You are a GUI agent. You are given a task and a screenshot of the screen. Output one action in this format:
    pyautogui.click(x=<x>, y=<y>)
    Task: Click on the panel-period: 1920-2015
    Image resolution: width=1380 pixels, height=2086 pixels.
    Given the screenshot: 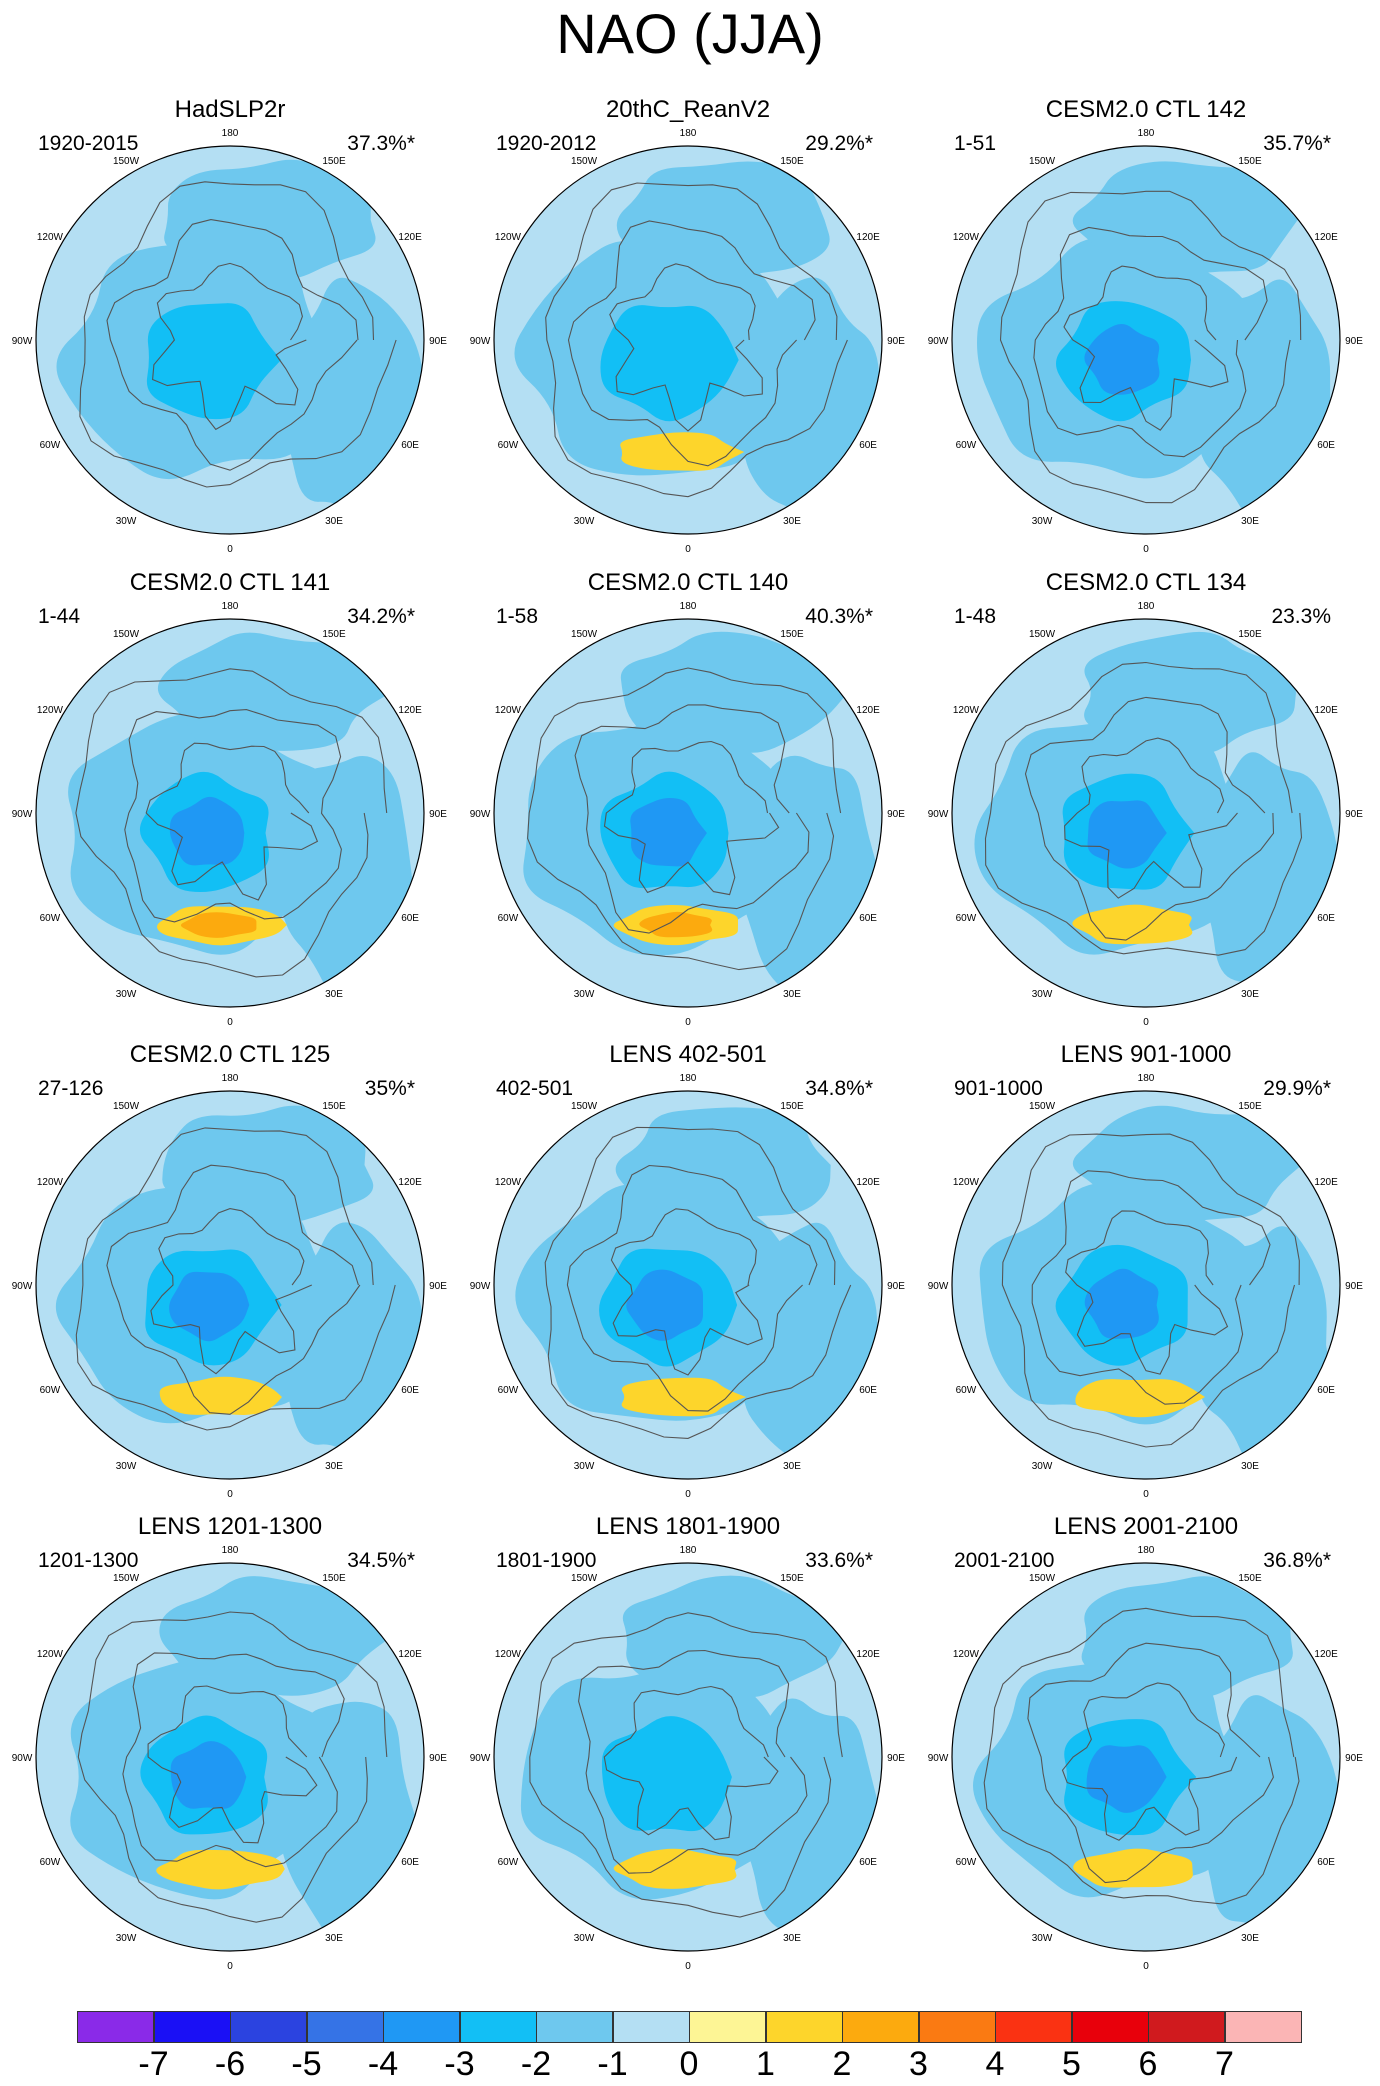 What is the action you would take?
    pyautogui.click(x=88, y=143)
    